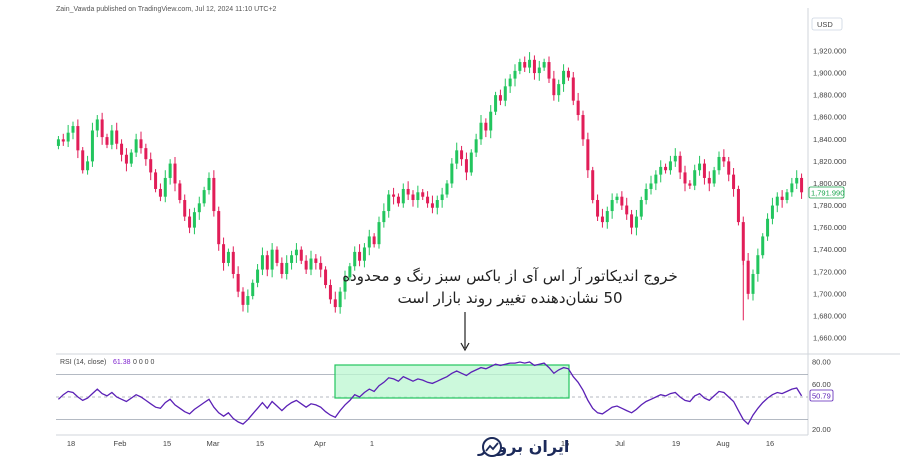  What do you see at coordinates (676, 443) in the screenshot?
I see `time-axis-label: 19` at bounding box center [676, 443].